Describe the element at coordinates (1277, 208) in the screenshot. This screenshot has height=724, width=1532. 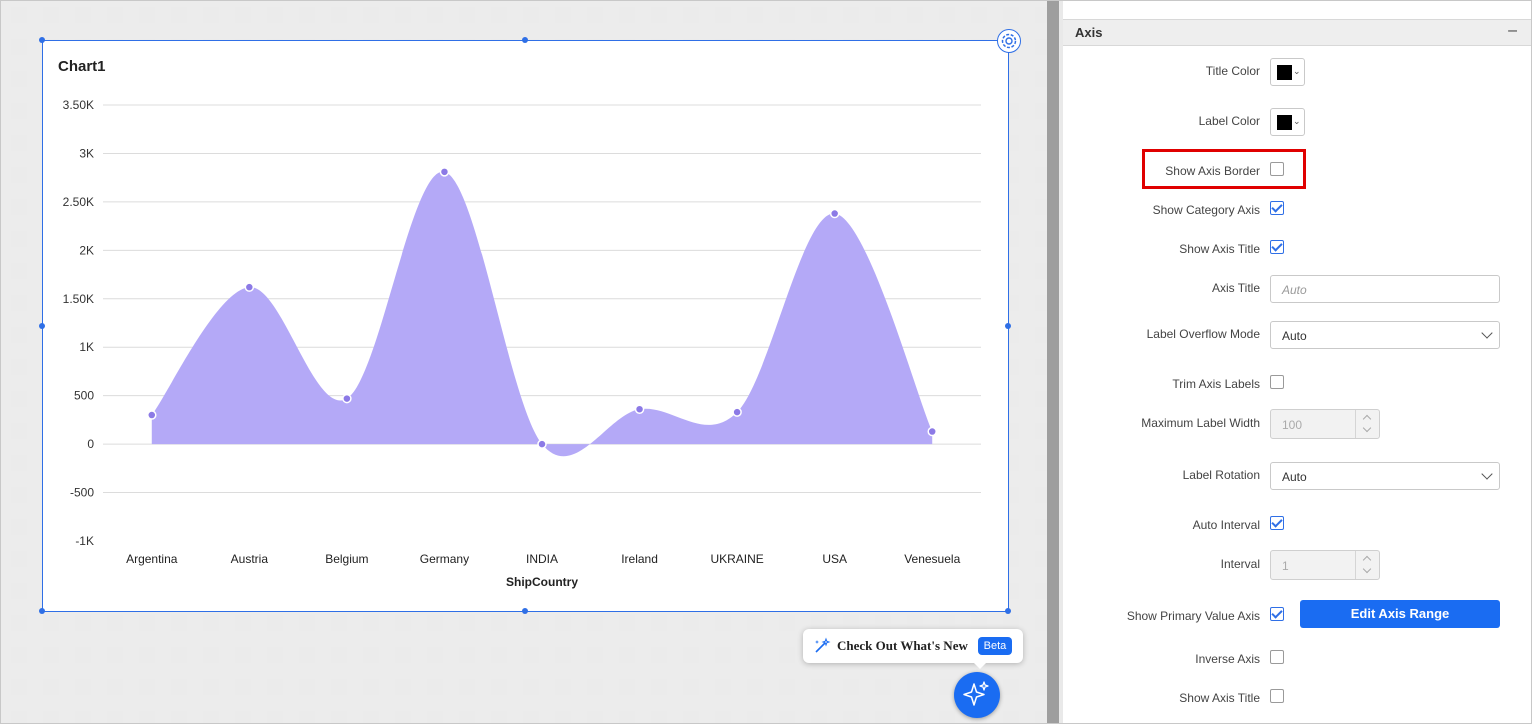
I see `show-category-axis-checkbox` at that location.